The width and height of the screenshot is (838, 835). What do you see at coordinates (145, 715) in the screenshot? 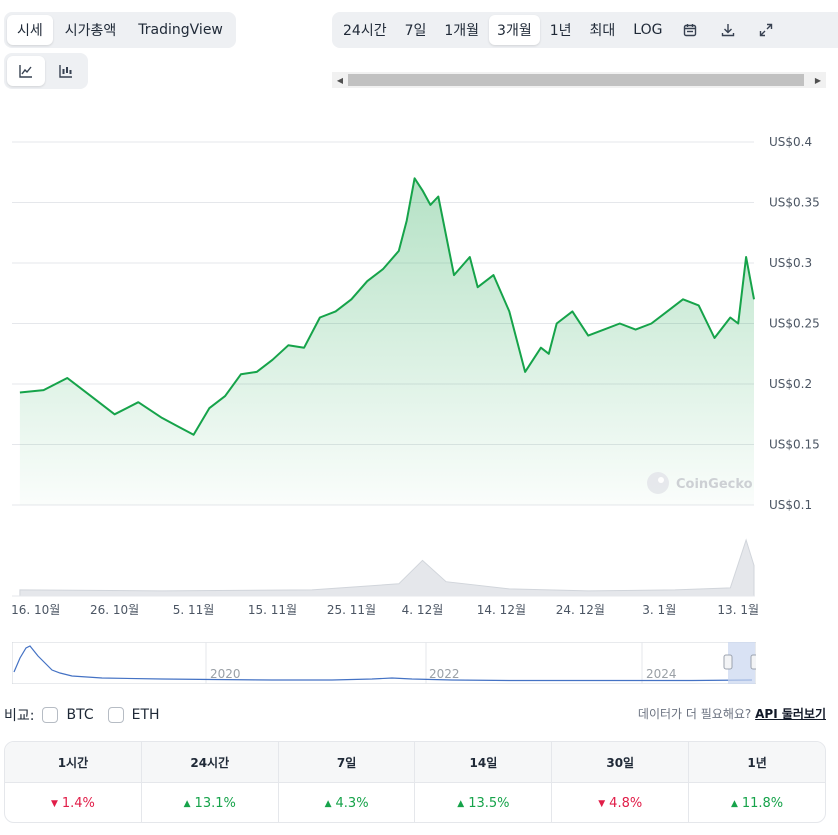
I see `compare-eth-label: ETH` at bounding box center [145, 715].